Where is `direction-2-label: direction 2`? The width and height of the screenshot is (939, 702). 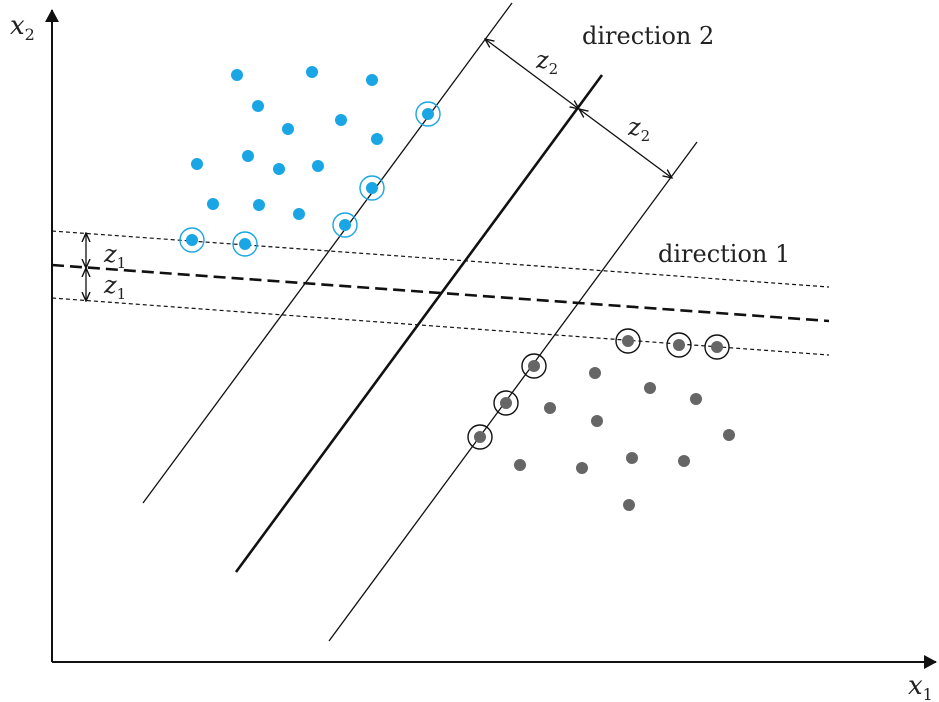
direction-2-label: direction 2 is located at coordinates (648, 36).